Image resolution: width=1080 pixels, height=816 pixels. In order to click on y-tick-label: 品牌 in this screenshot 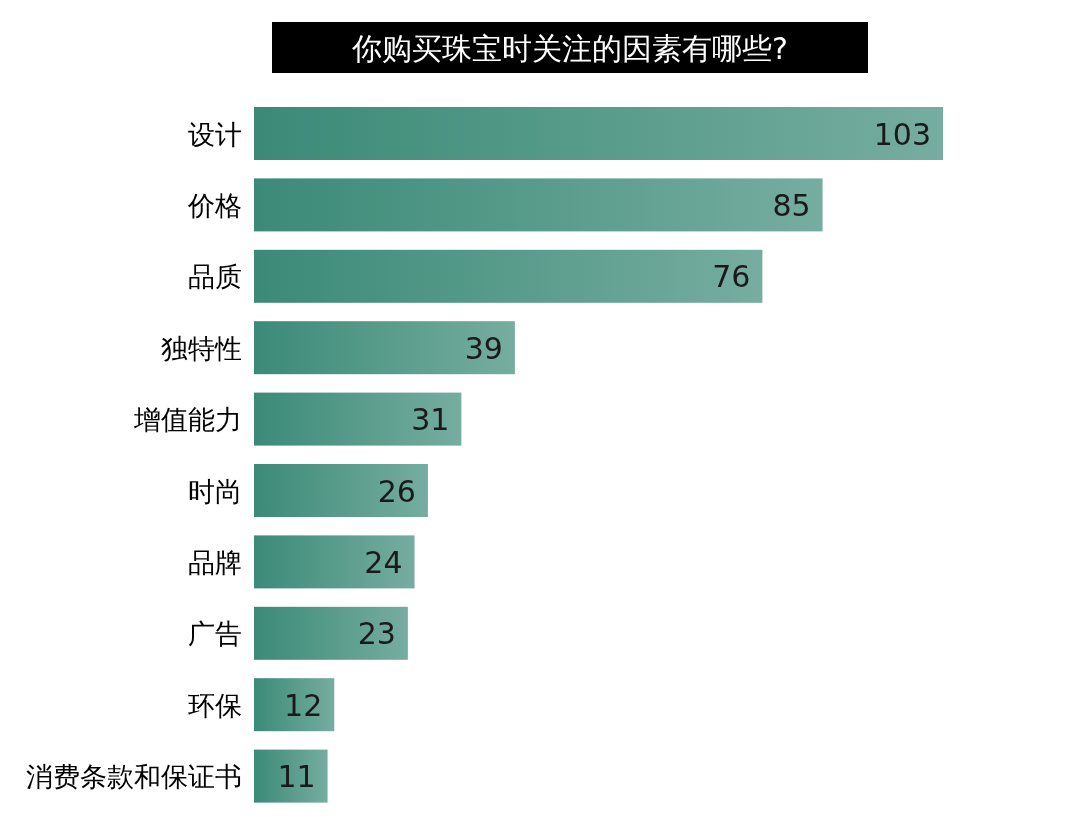, I will do `click(215, 562)`.